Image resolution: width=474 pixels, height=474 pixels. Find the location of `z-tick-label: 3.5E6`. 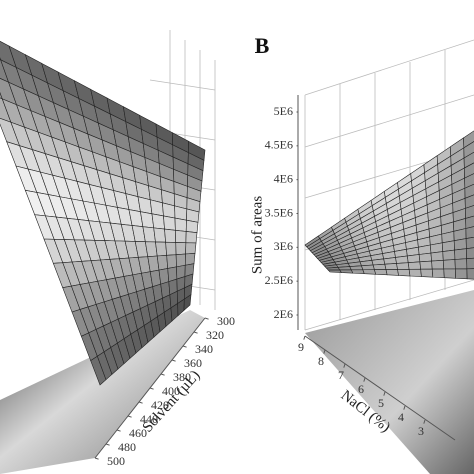

z-tick-label: 3.5E6 is located at coordinates (279, 212).